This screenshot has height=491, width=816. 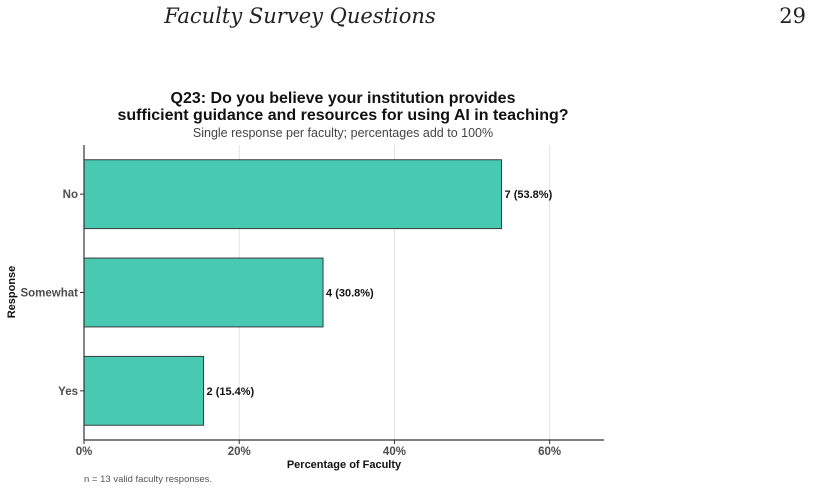 What do you see at coordinates (549, 452) in the screenshot?
I see `x-tick-label: 60%` at bounding box center [549, 452].